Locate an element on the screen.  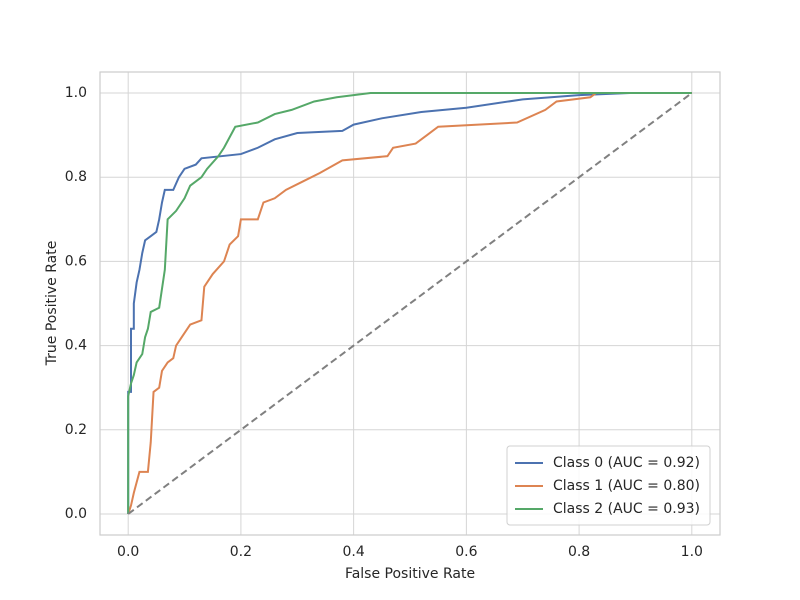
x-tick-label: 0.6 is located at coordinates (466, 552).